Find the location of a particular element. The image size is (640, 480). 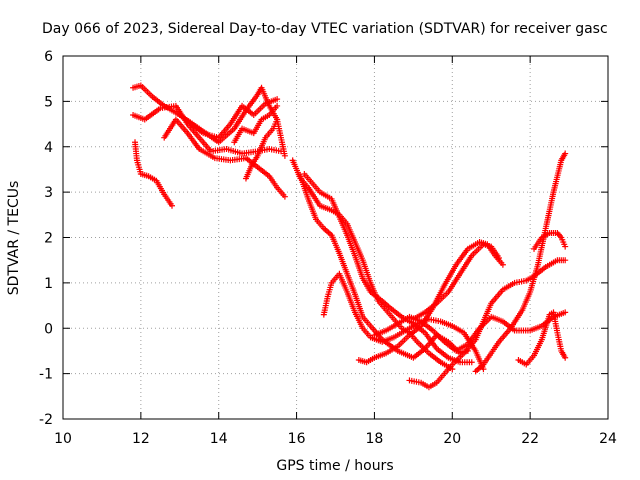

y-tick-label: 3 is located at coordinates (48, 193).